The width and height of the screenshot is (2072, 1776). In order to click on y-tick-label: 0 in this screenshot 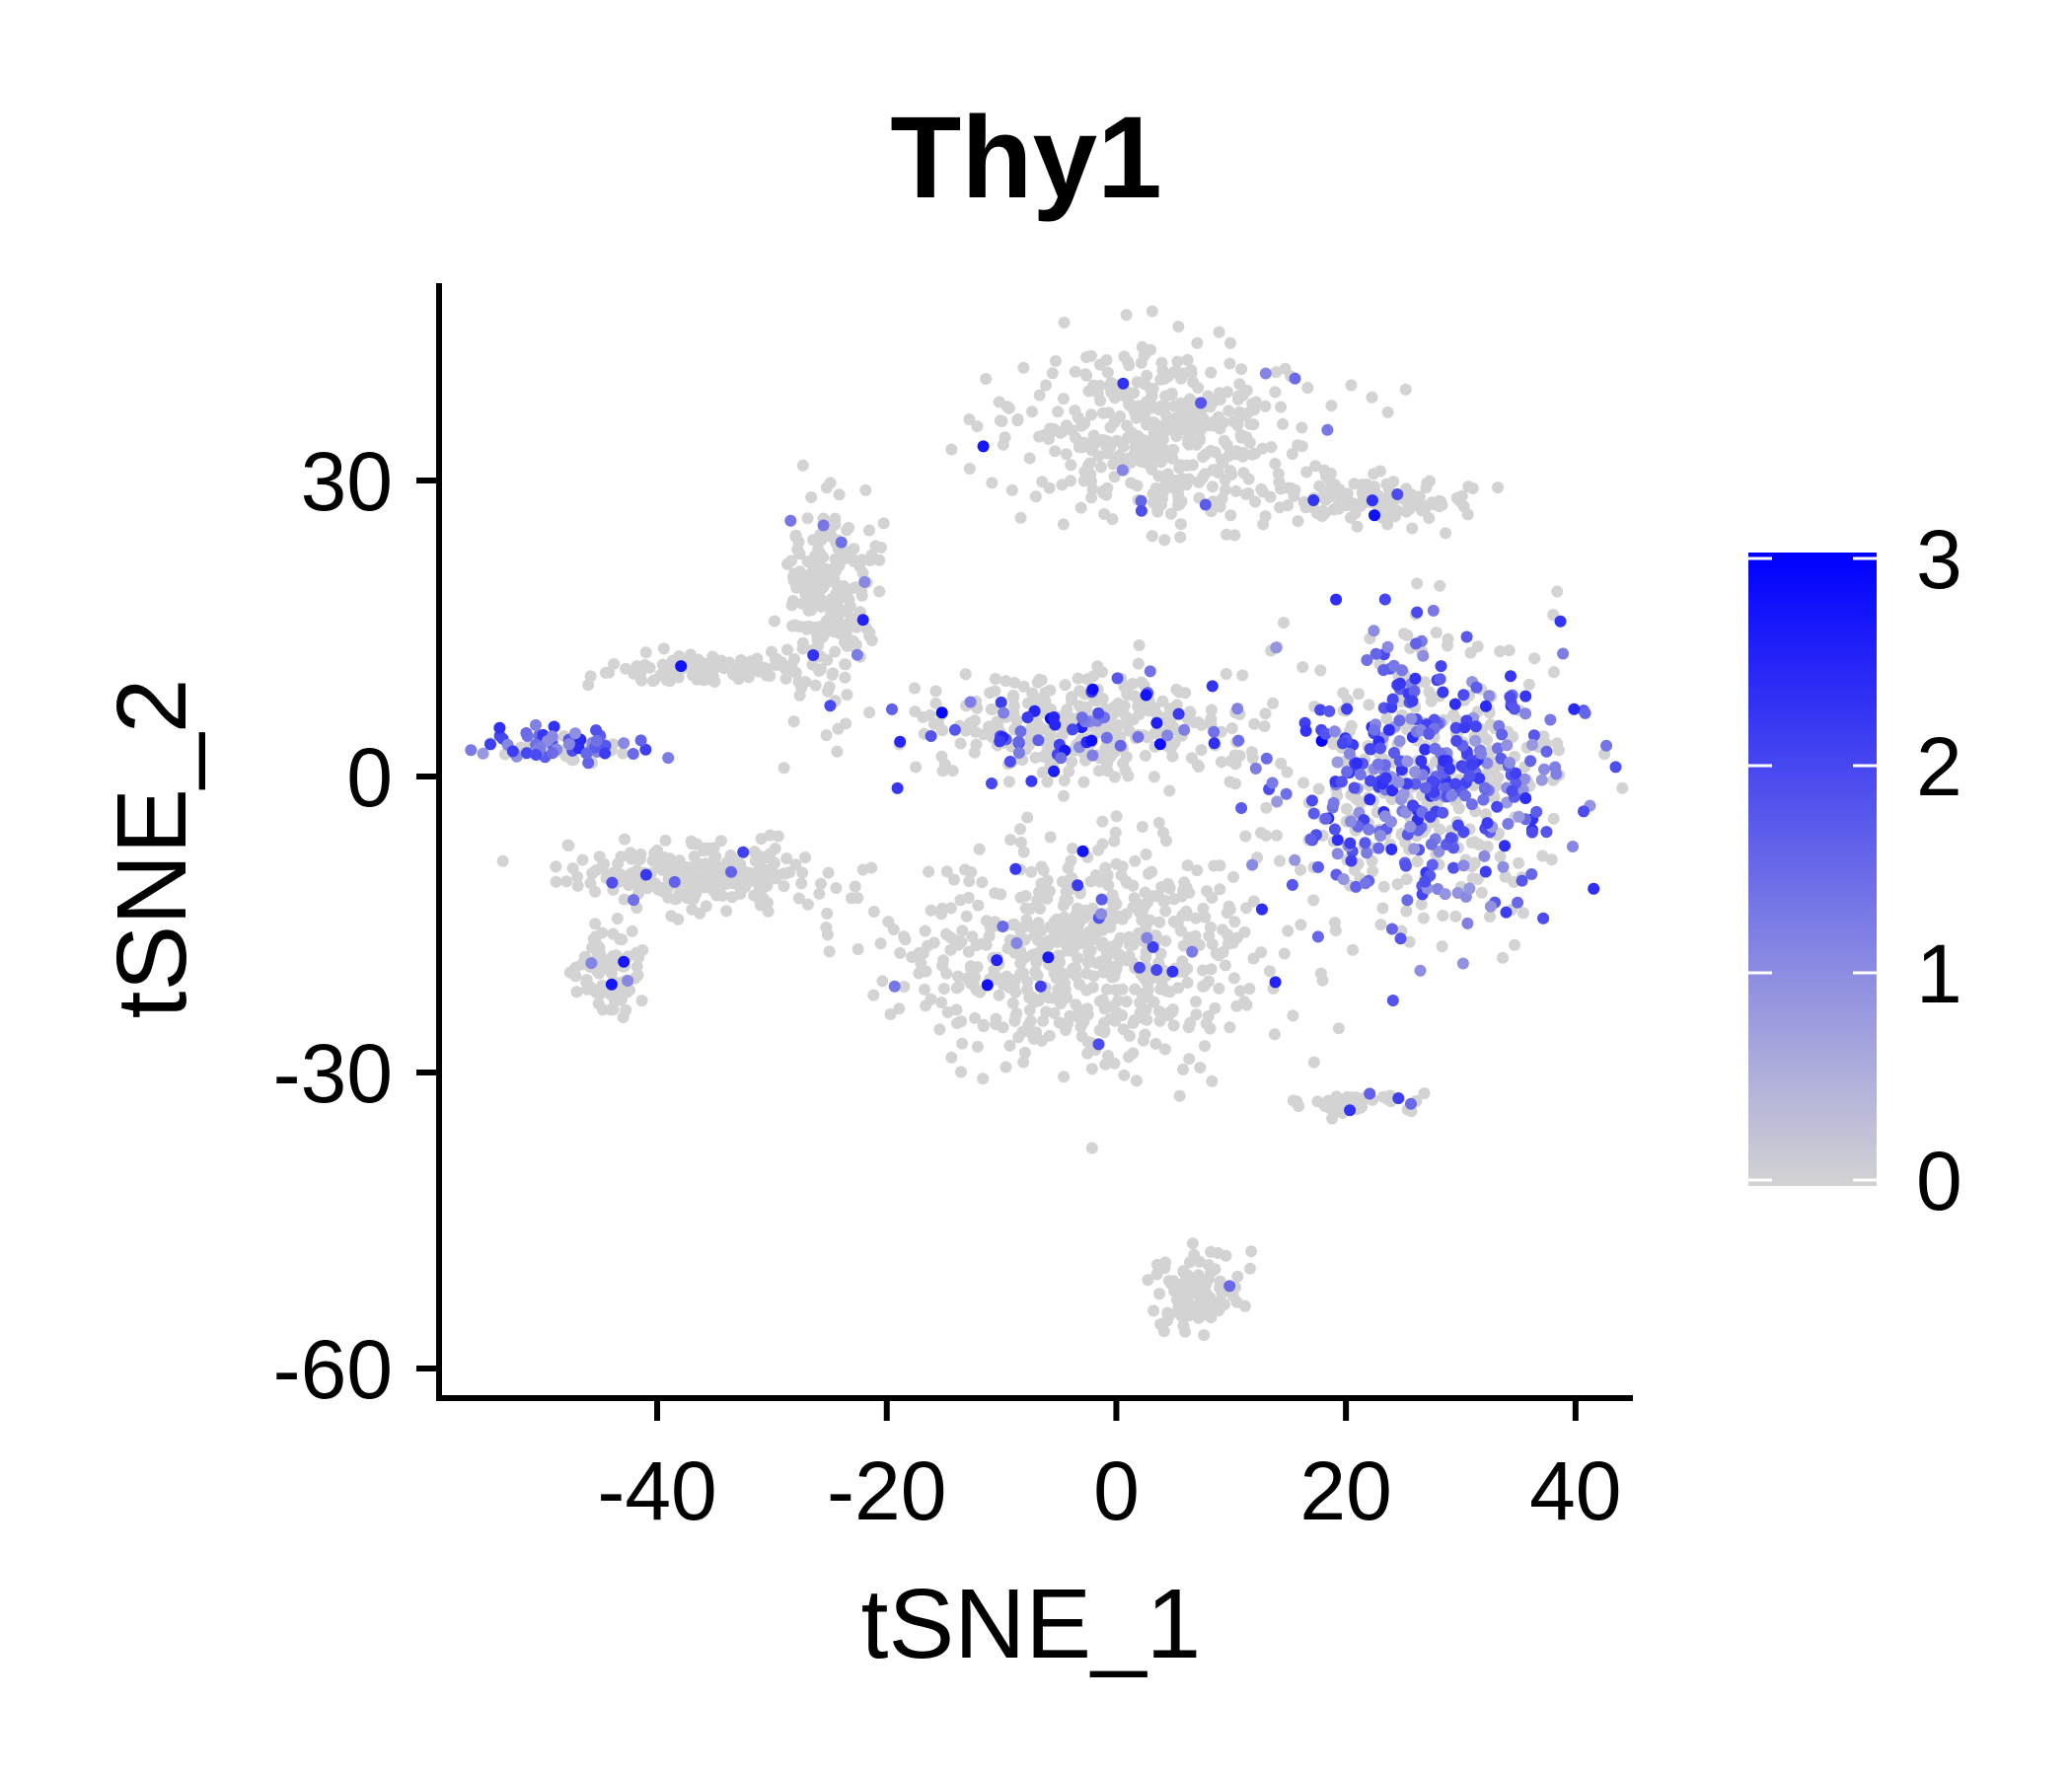, I will do `click(370, 777)`.